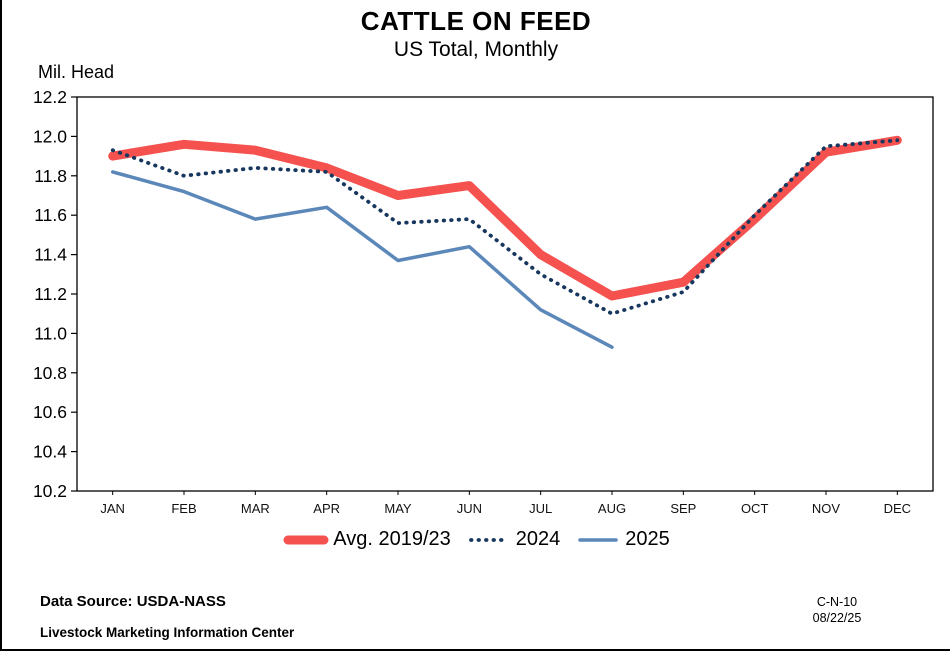  What do you see at coordinates (622, 539) in the screenshot?
I see `legend-item-2025: 2025` at bounding box center [622, 539].